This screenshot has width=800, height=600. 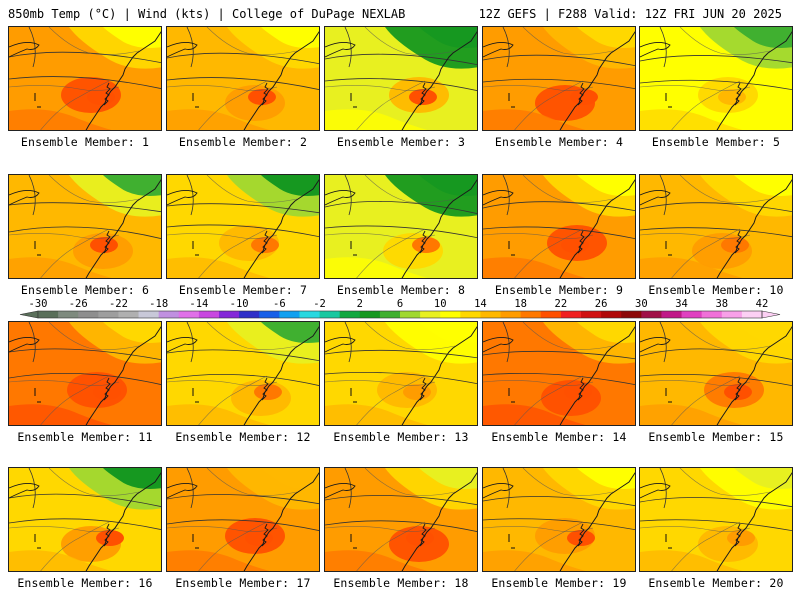 I want to click on ensemble-member-label: Ensemble Member: 5, so click(x=716, y=142).